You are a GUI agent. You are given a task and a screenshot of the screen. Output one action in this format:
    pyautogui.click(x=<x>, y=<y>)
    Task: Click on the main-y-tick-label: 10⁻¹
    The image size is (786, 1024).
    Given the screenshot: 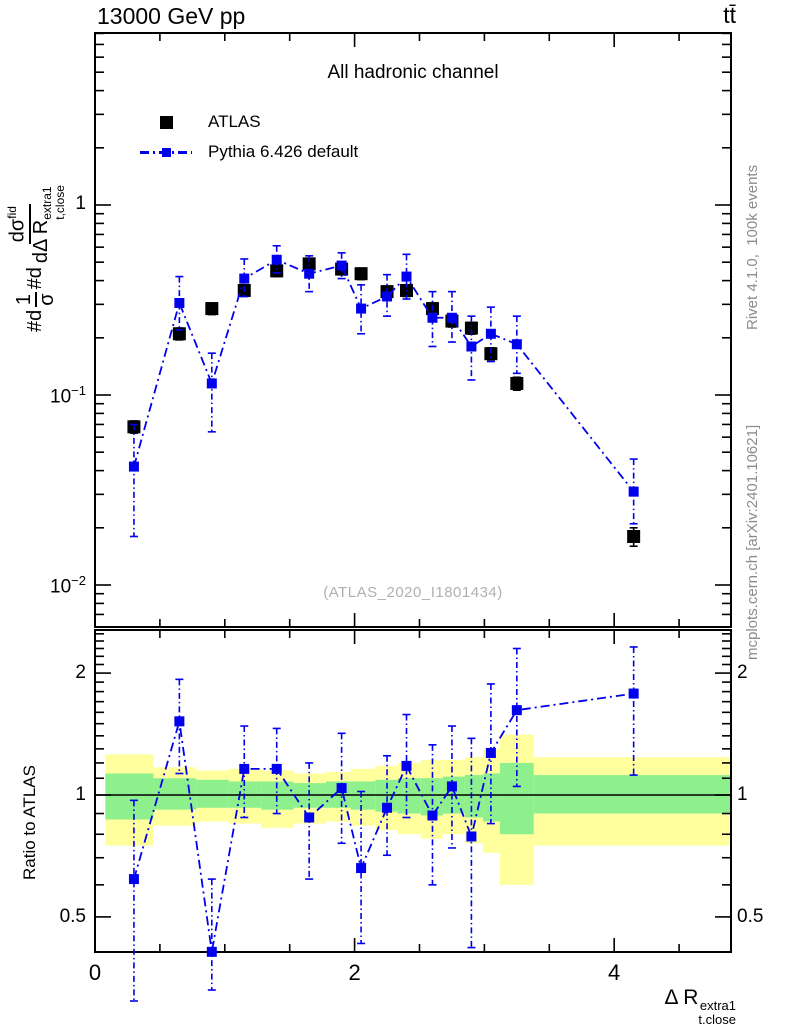 What is the action you would take?
    pyautogui.click(x=68, y=395)
    